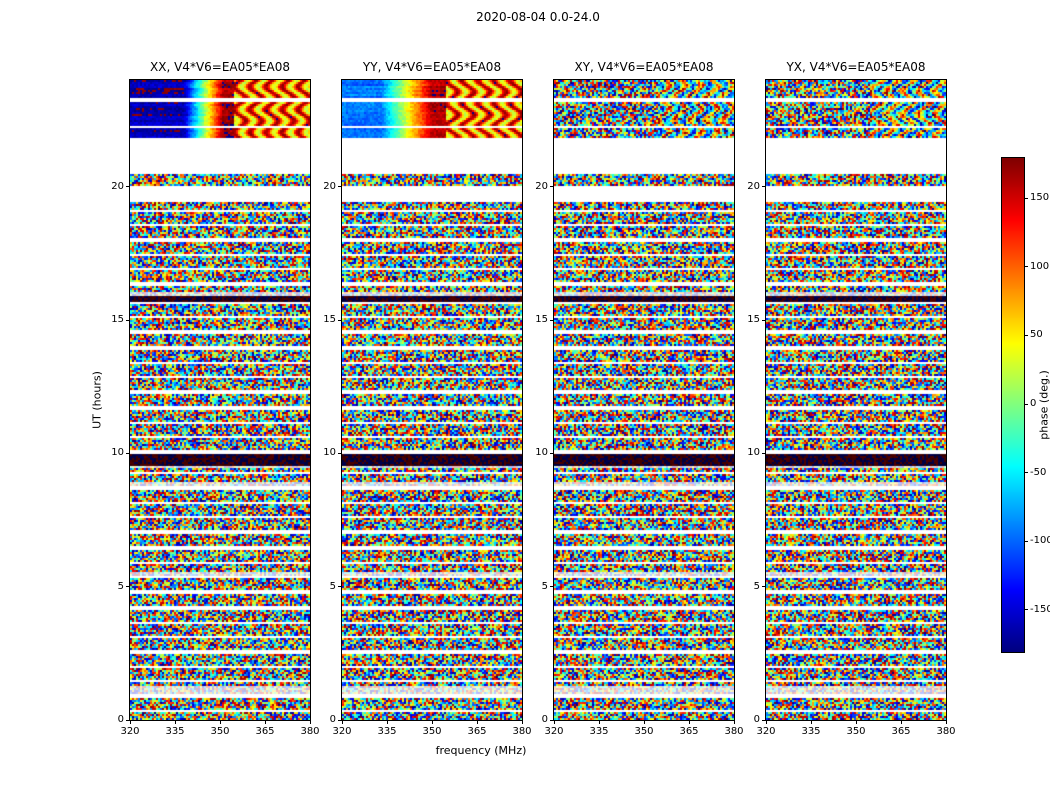 The height and width of the screenshot is (800, 1050). Describe the element at coordinates (432, 67) in the screenshot. I see `panel-title-YY: YY, V4*V6=EA05*EA08` at that location.